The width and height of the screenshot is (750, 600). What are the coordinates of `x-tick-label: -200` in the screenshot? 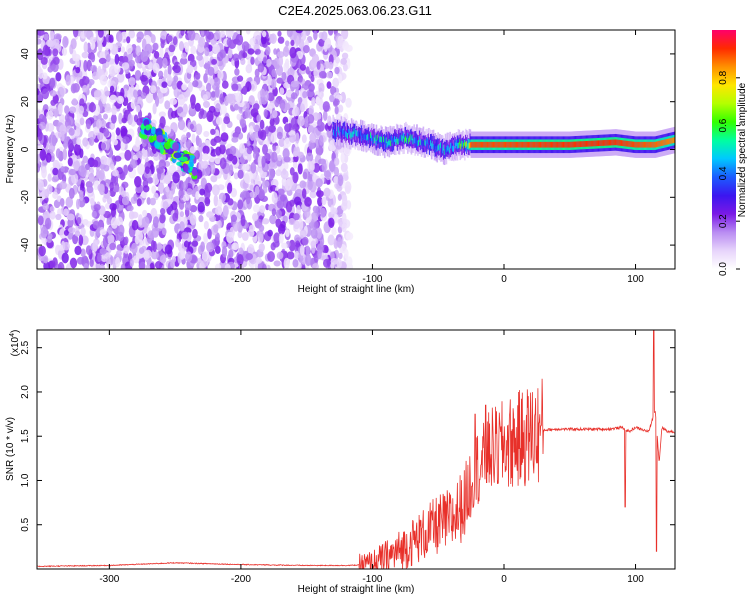 It's located at (241, 279).